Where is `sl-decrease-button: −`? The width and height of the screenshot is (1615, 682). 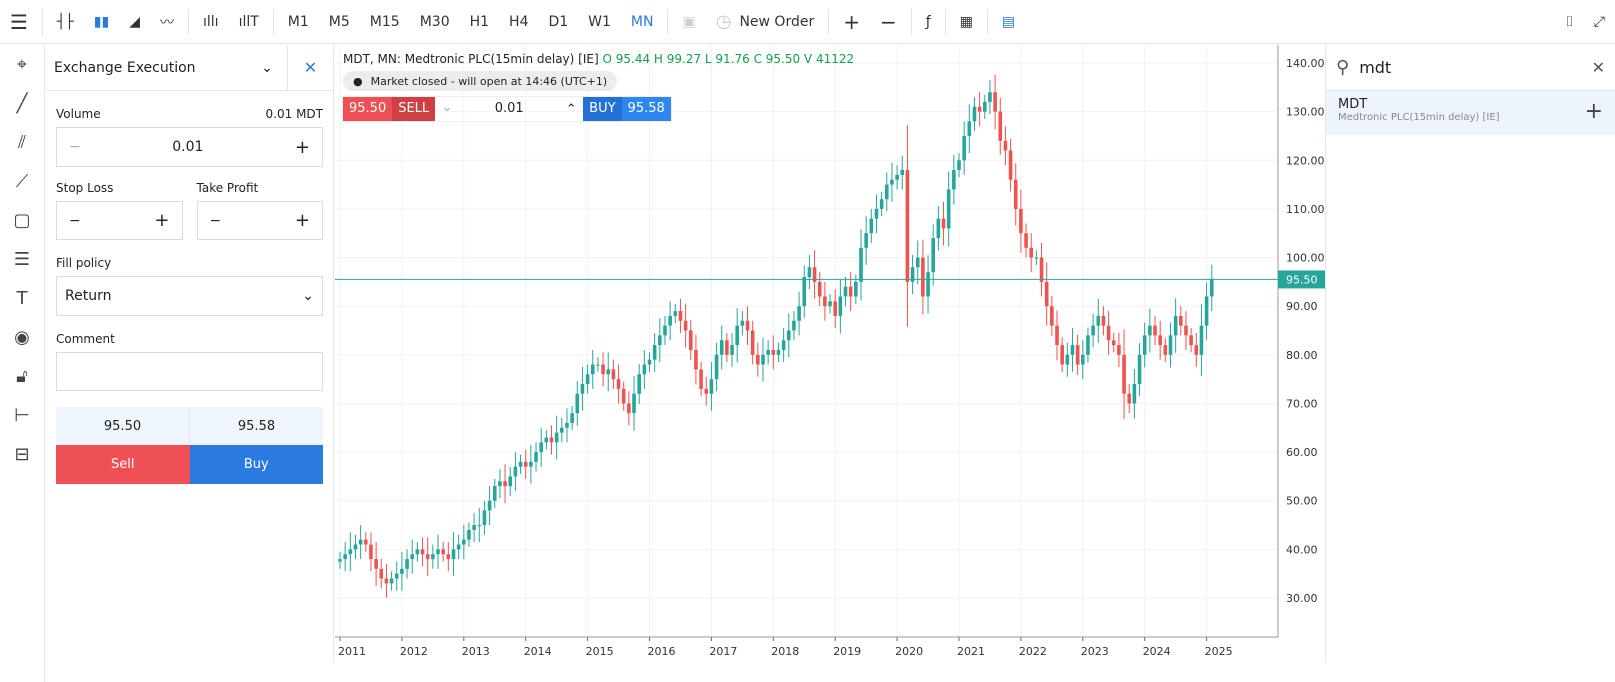 sl-decrease-button: − is located at coordinates (75, 220).